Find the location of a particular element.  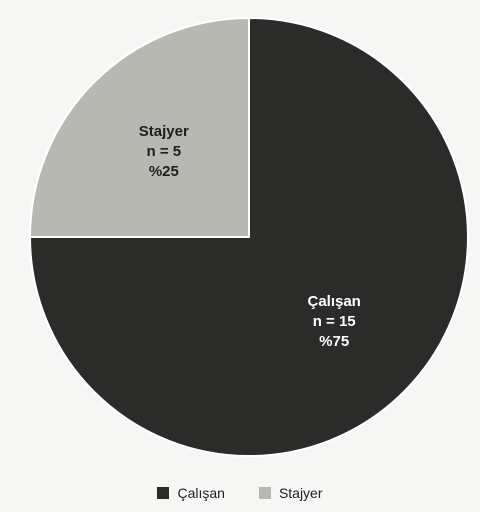

slice-label-stajyer-percent: %25 is located at coordinates (164, 171).